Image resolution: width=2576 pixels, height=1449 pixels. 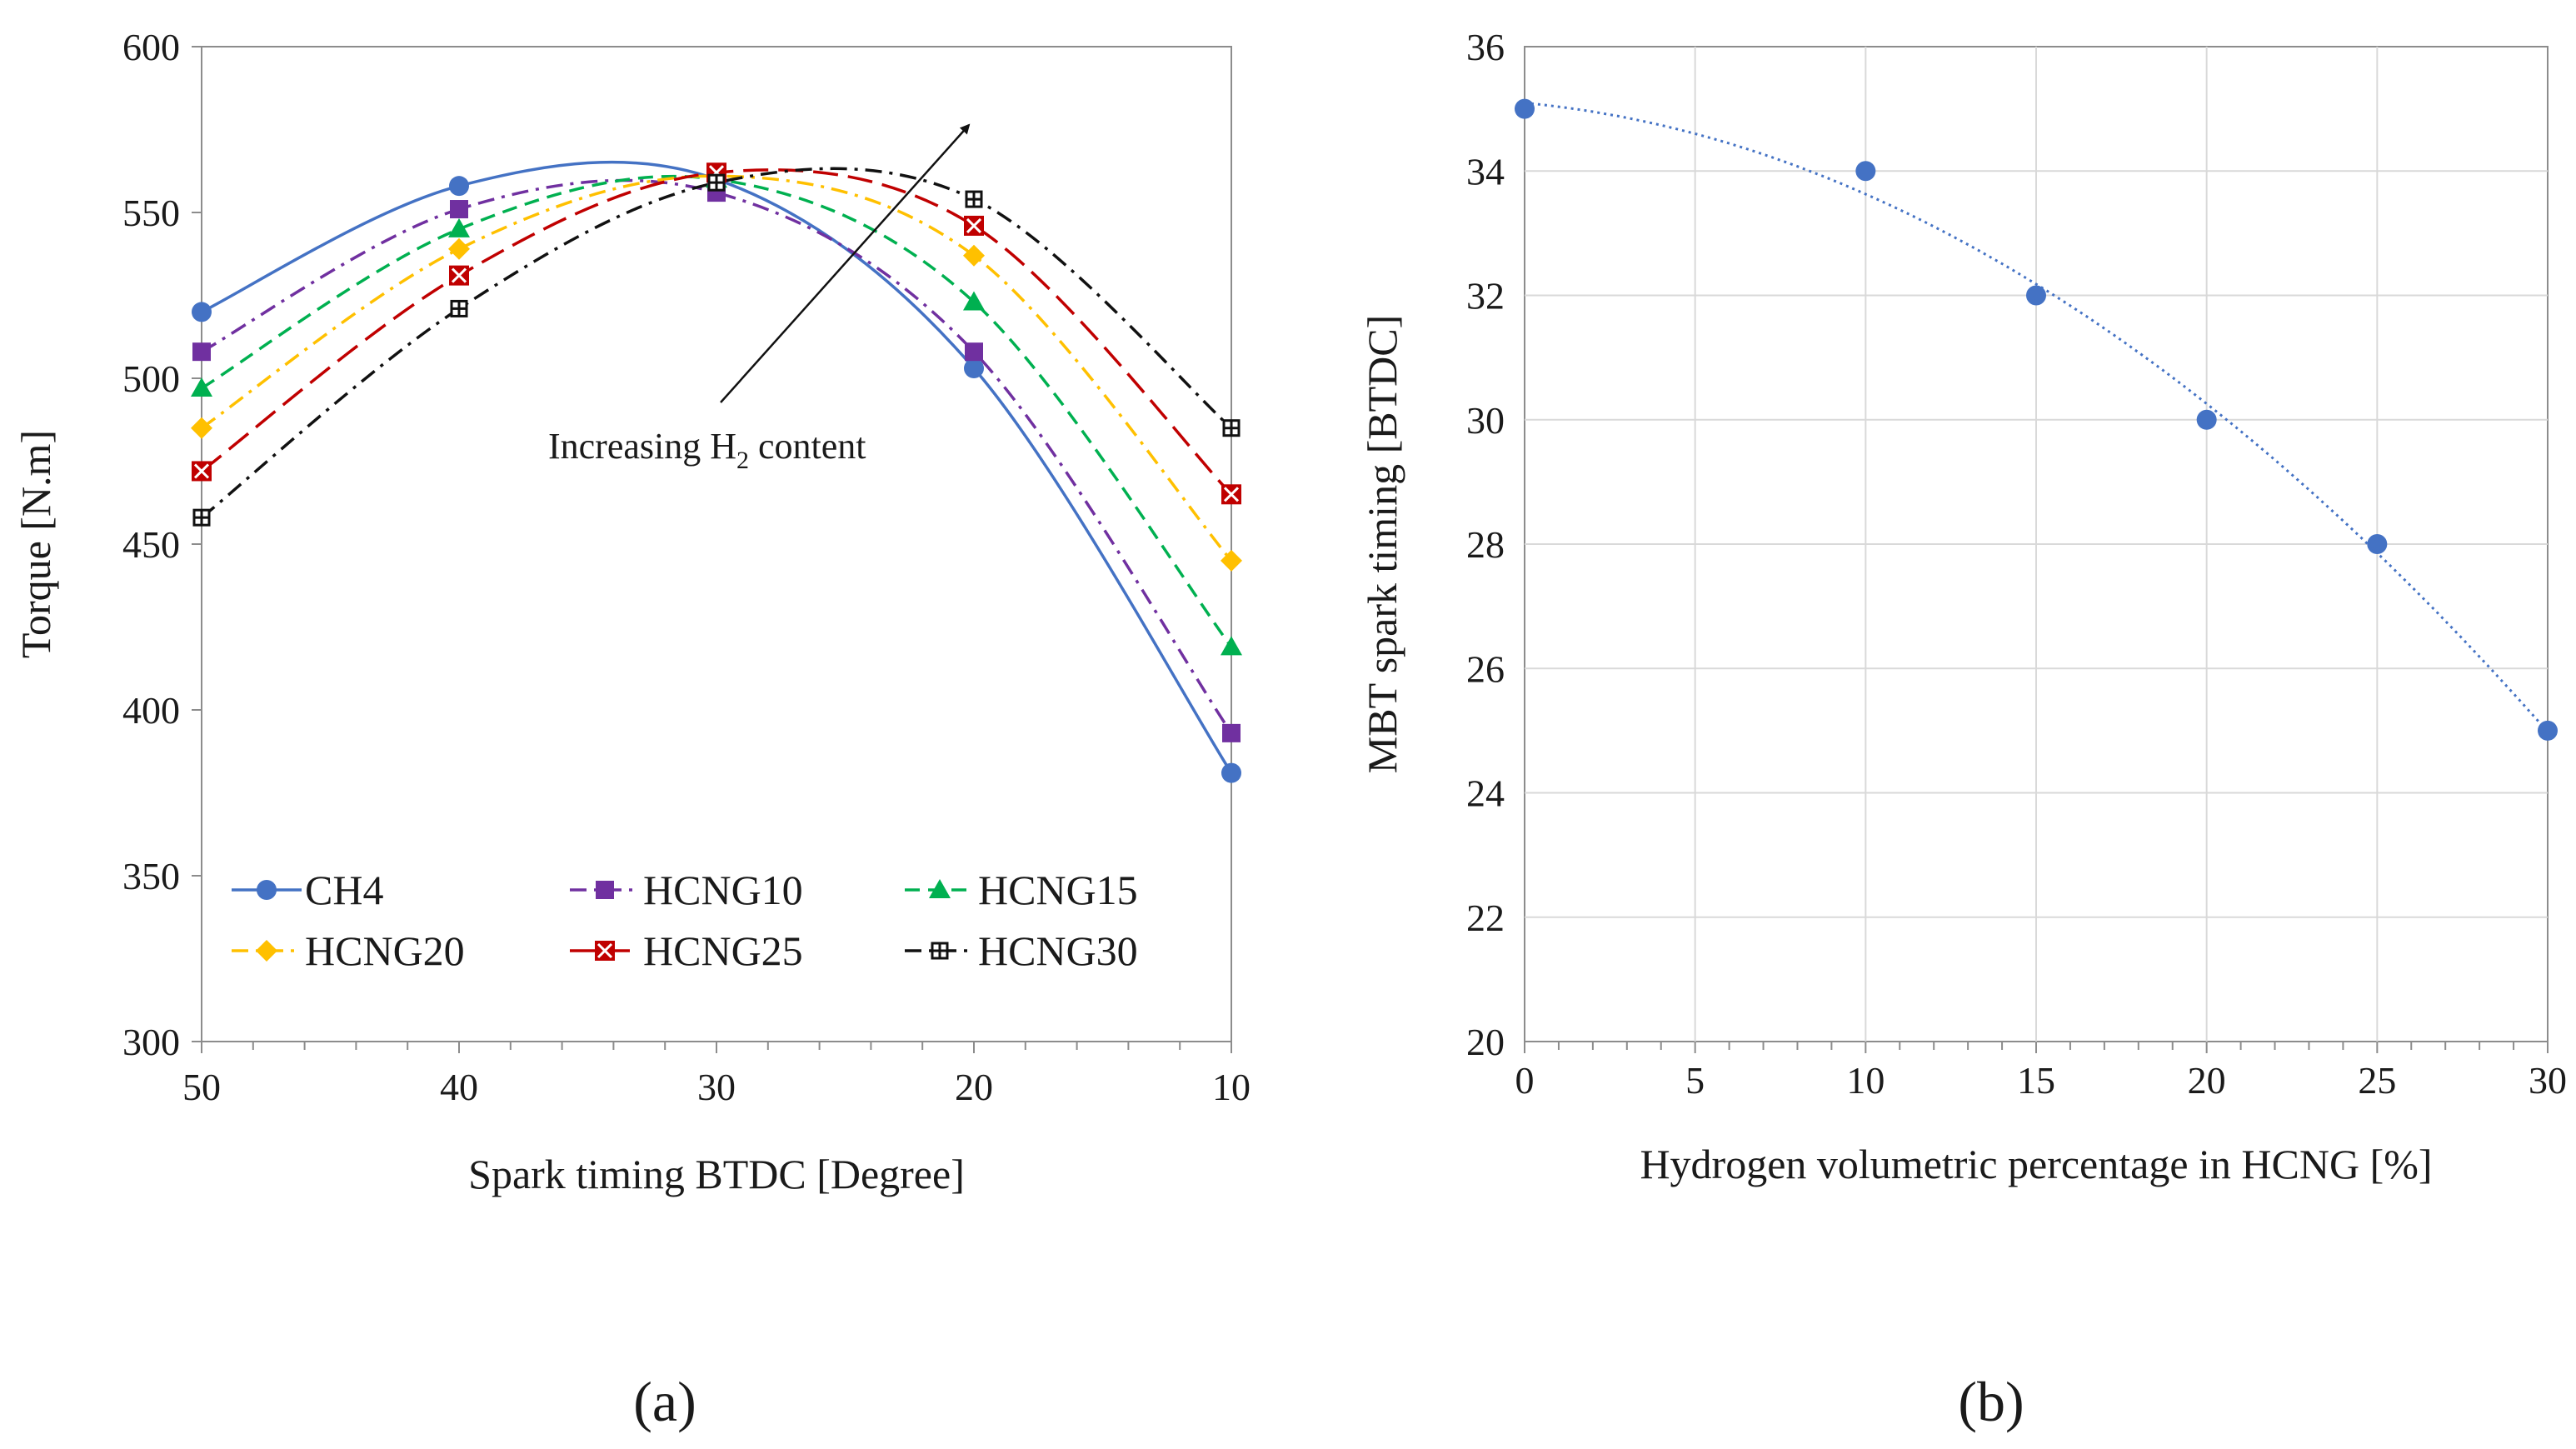 I want to click on chart-a-legend: CH4 HCNG10 HCNG15 HCNG20 HCNG25 HCNG30, so click(x=685, y=920).